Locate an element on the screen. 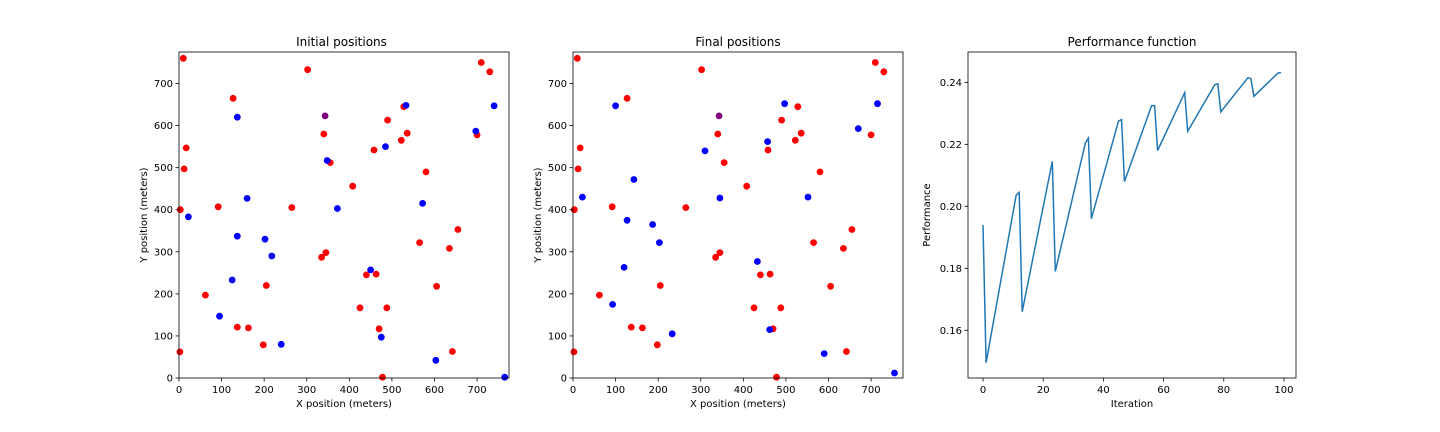  performance-line is located at coordinates (1132, 217).